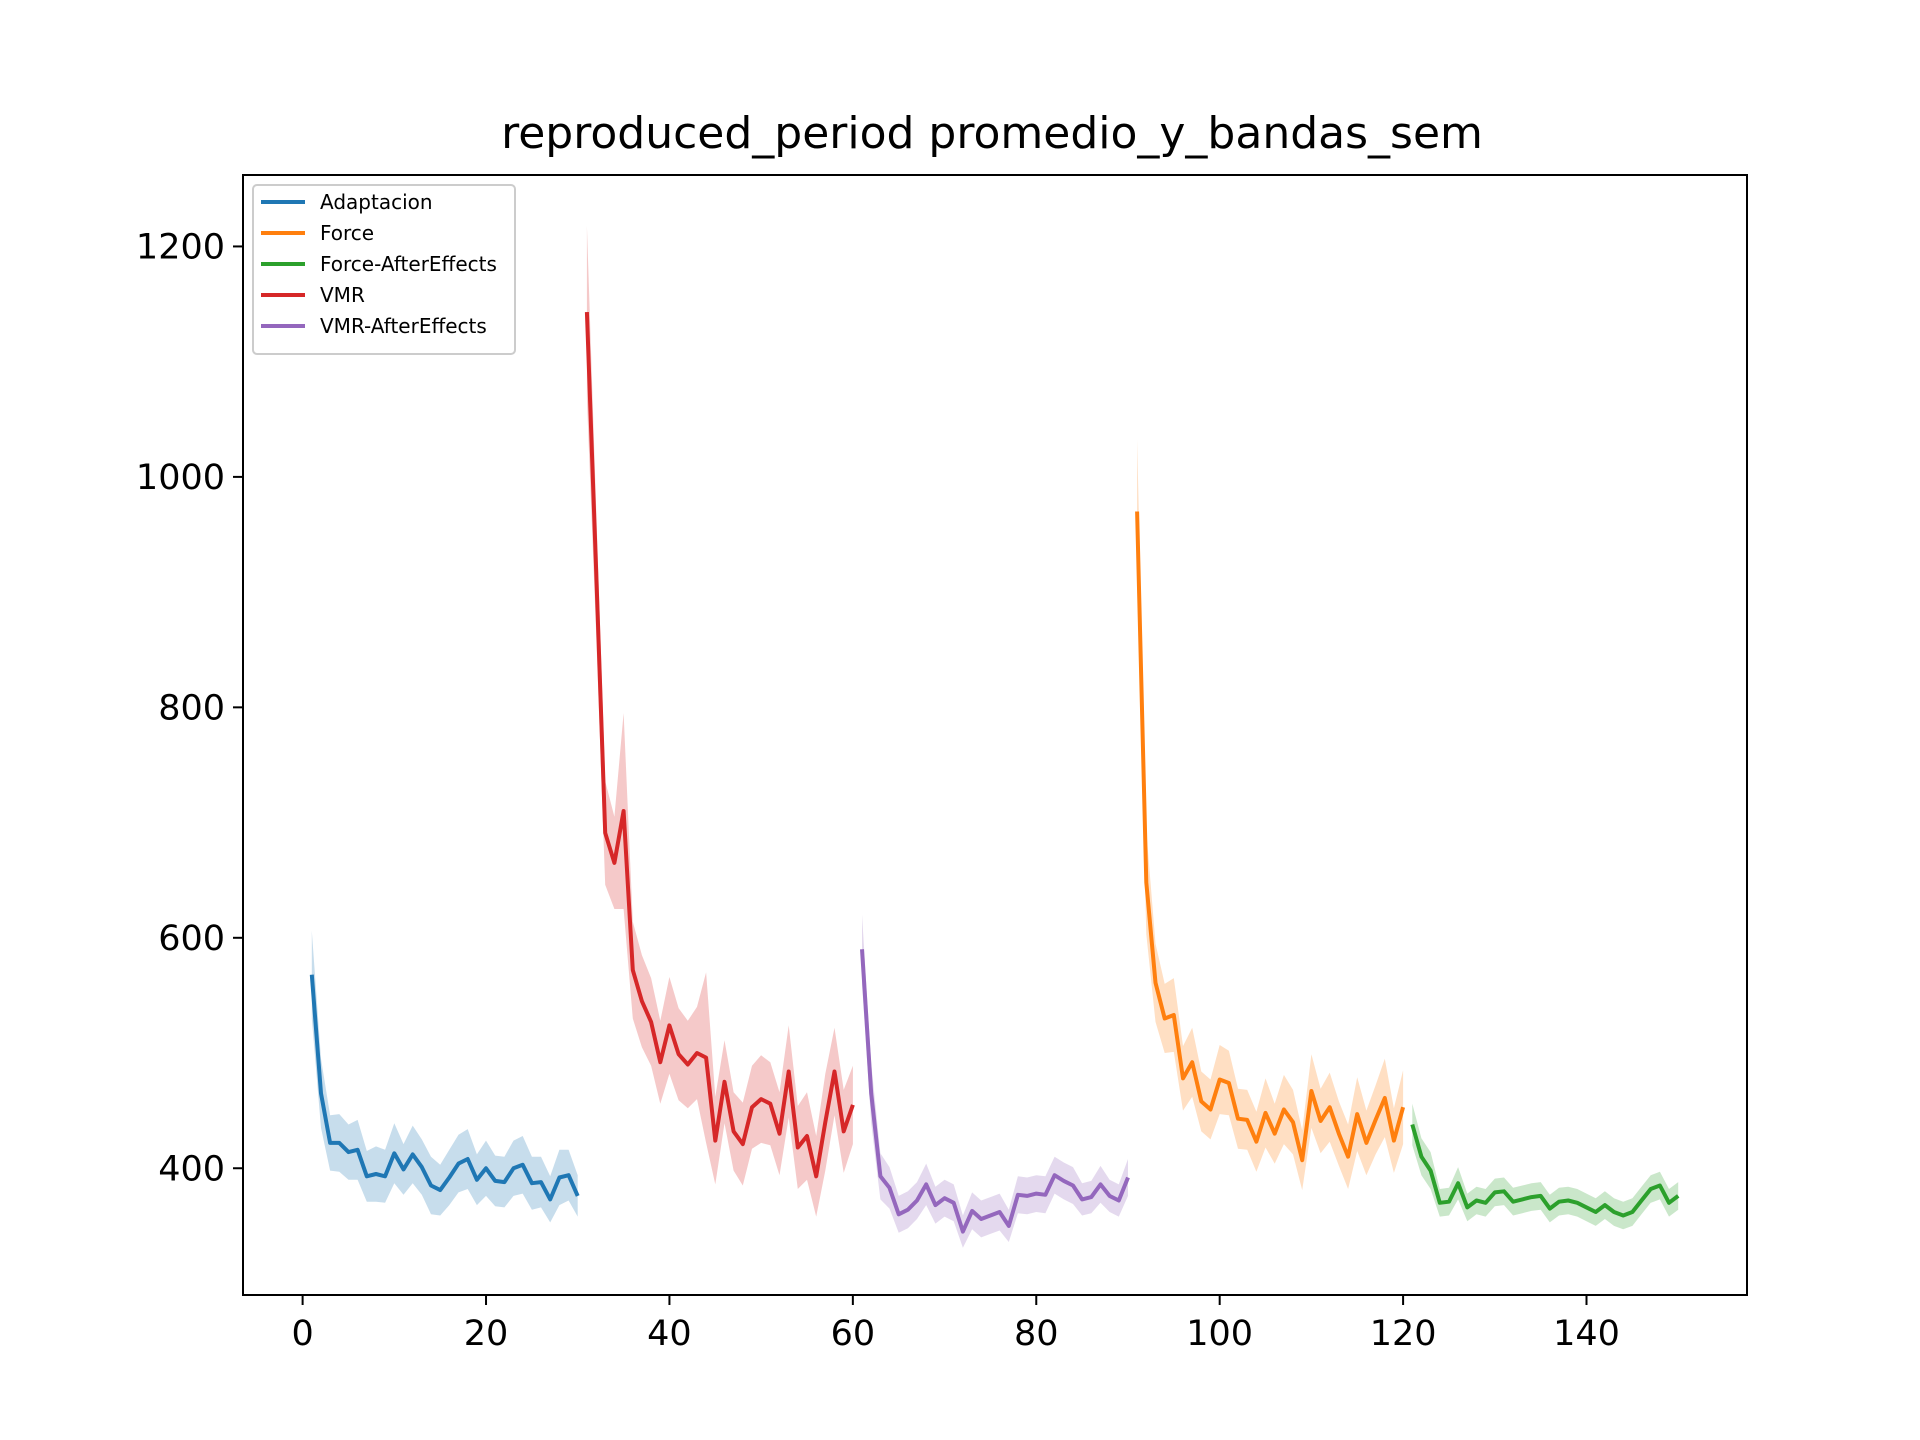  What do you see at coordinates (342, 295) in the screenshot?
I see `legend-label: VMR` at bounding box center [342, 295].